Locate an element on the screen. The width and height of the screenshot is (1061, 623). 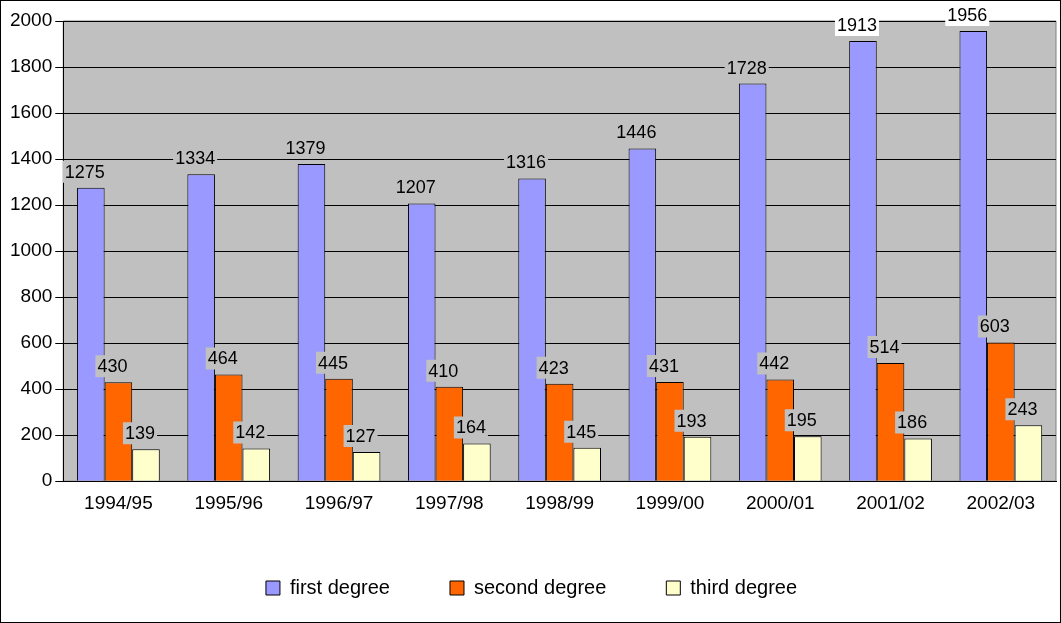
data-label: 139 is located at coordinates (140, 433).